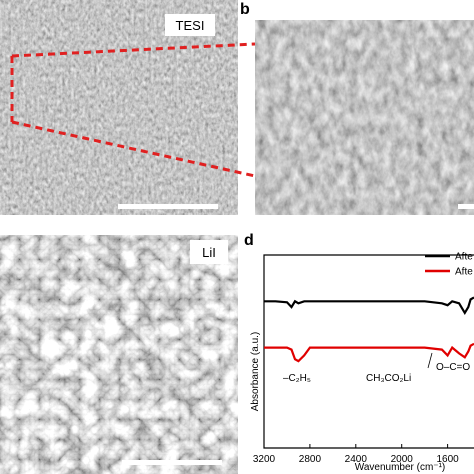  Describe the element at coordinates (430, 360) in the screenshot. I see `annotation-pointer` at that location.